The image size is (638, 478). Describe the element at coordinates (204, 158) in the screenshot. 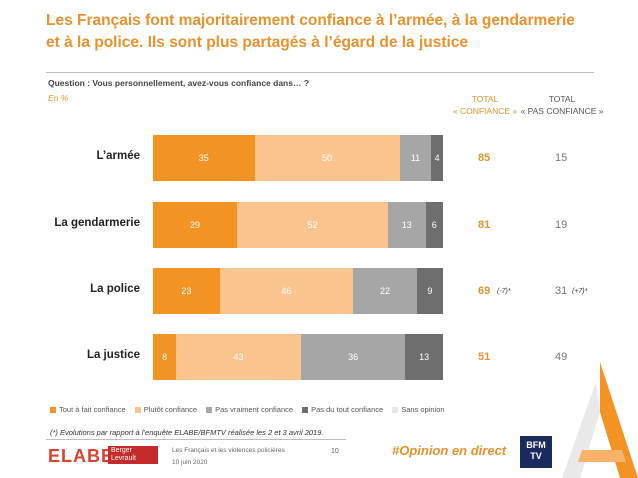

I see `bar-segment: 35` at that location.